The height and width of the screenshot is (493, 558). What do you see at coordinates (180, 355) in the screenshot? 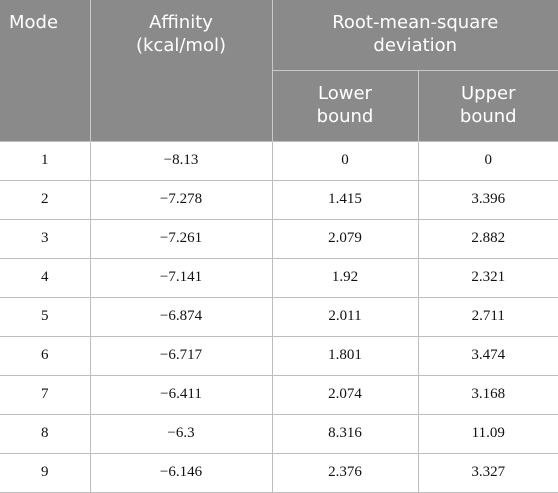
I see `cell-affinity: −6.717` at bounding box center [180, 355].